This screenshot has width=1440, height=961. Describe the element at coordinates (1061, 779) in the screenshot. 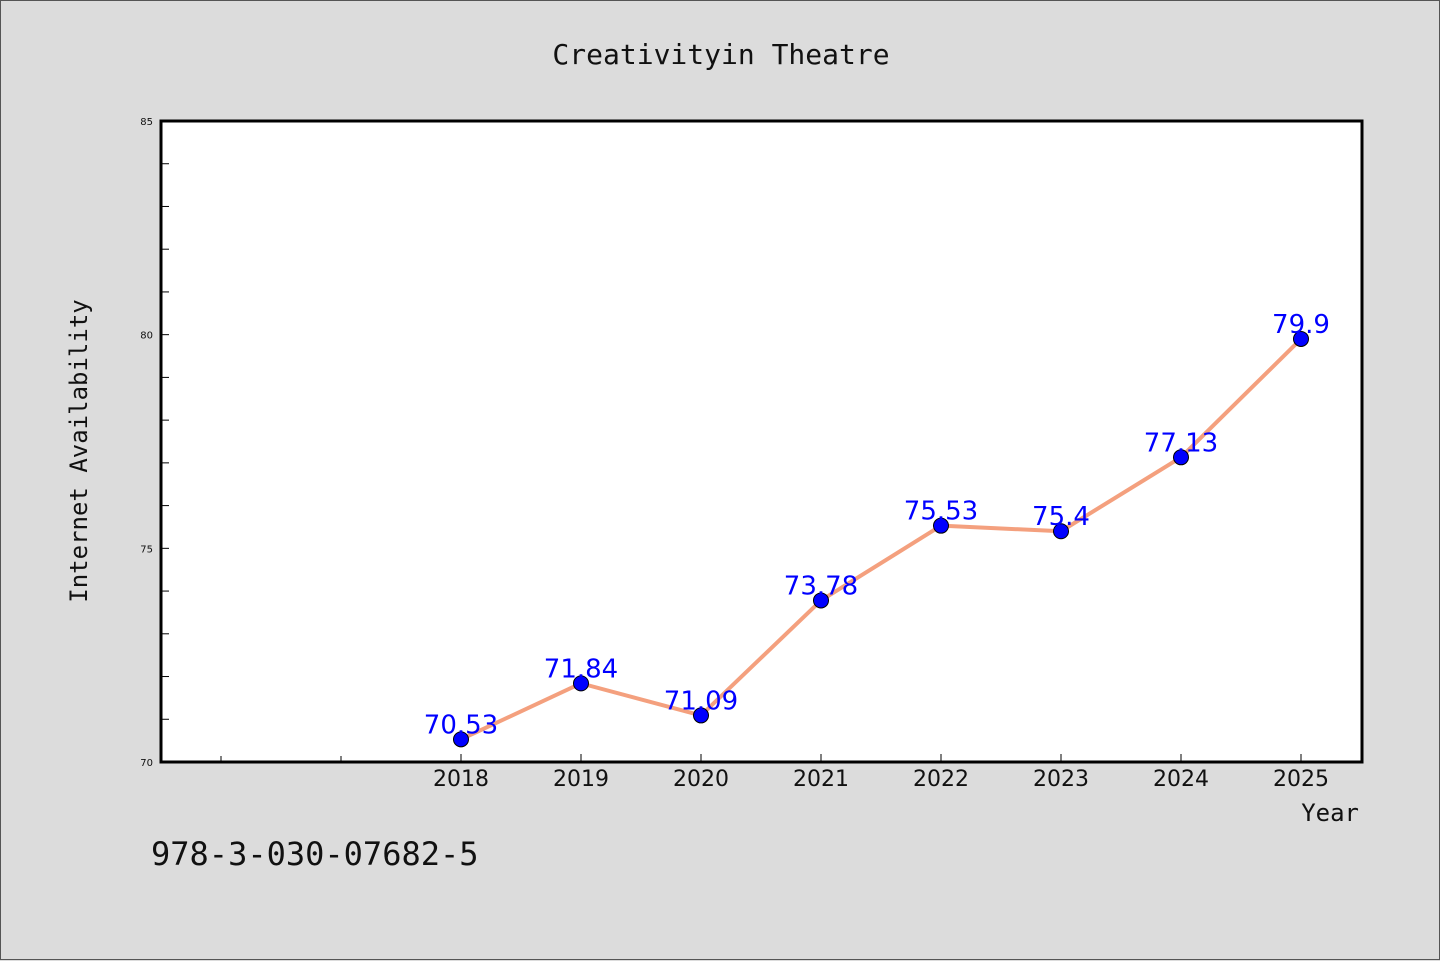

I see `x-tick-label: 2023` at that location.